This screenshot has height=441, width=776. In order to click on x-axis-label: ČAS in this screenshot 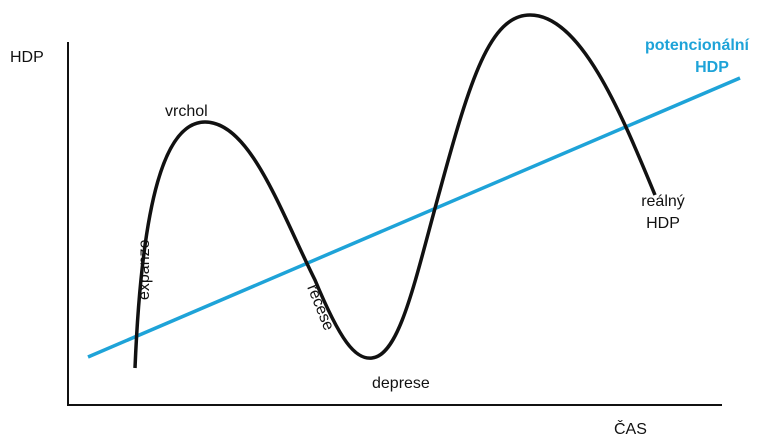, I will do `click(630, 428)`.